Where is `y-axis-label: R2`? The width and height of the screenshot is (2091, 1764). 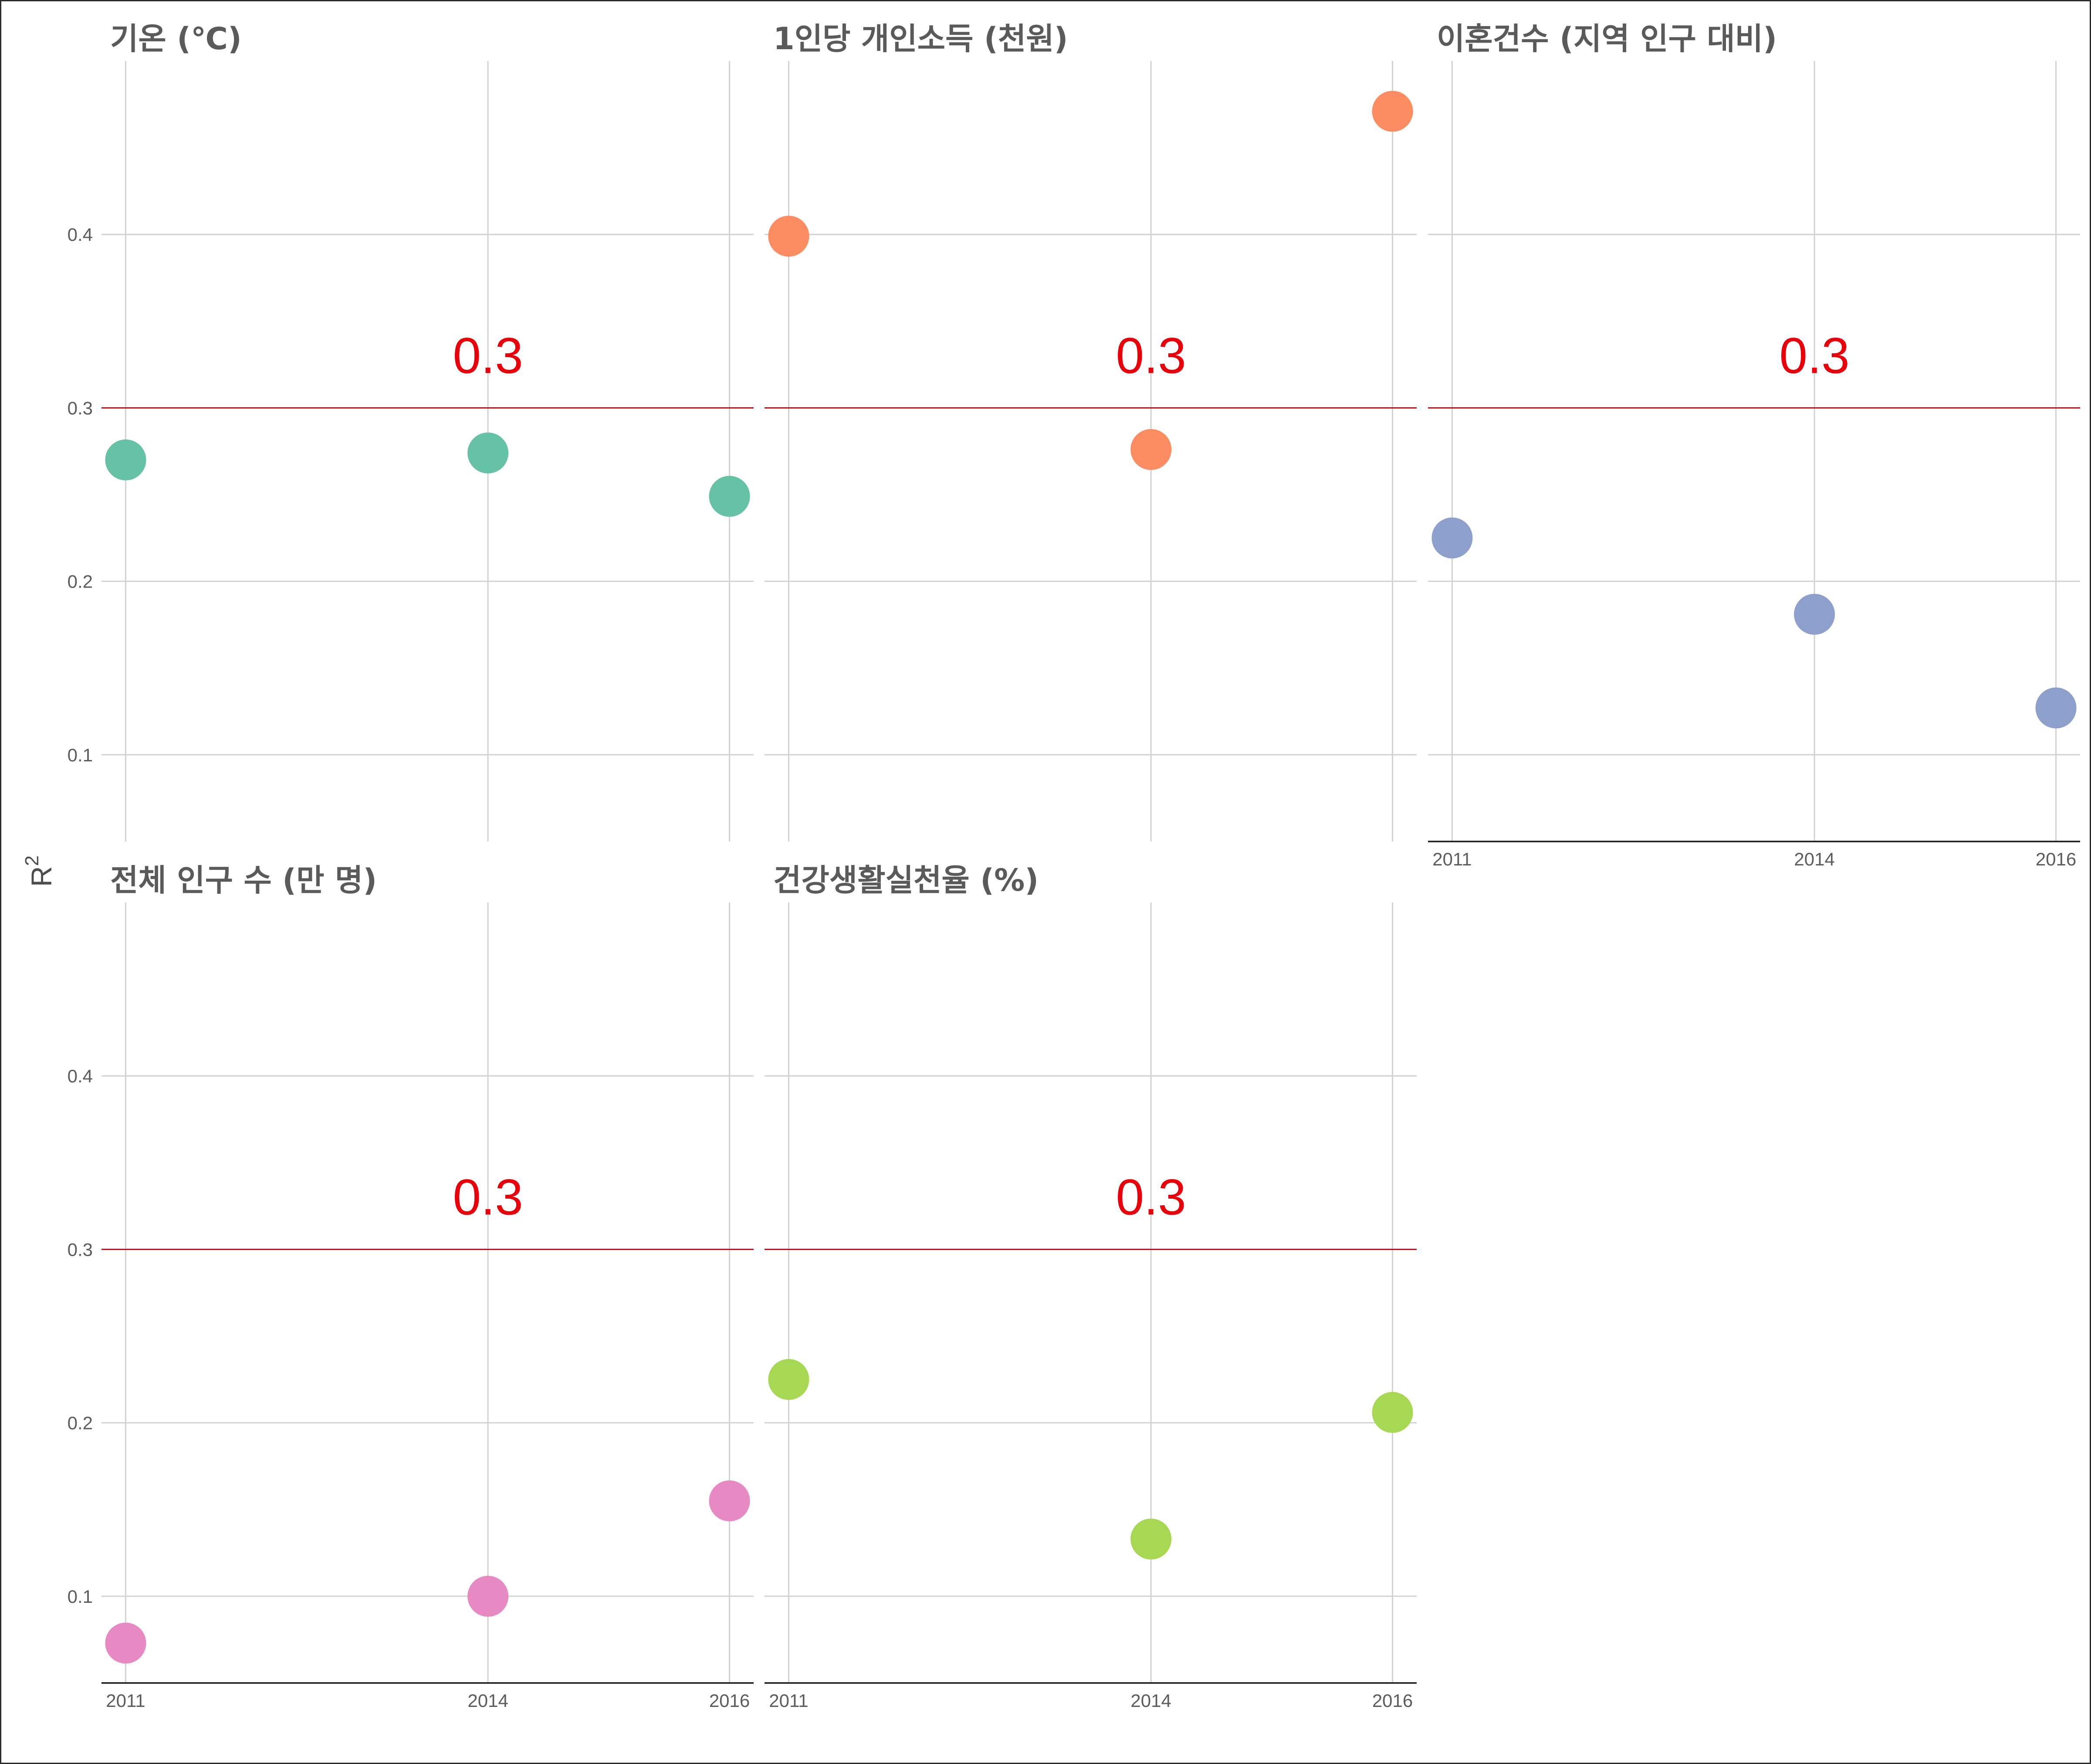 y-axis-label: R2 is located at coordinates (39, 871).